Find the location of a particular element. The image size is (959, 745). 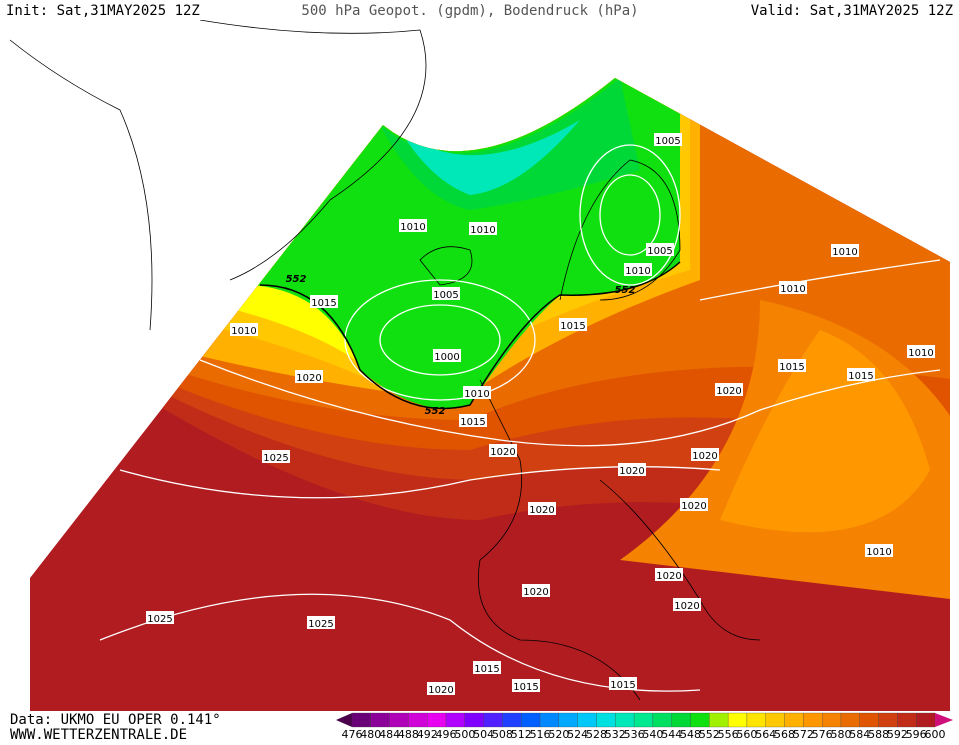

legend-level: 524 is located at coordinates (577, 734).